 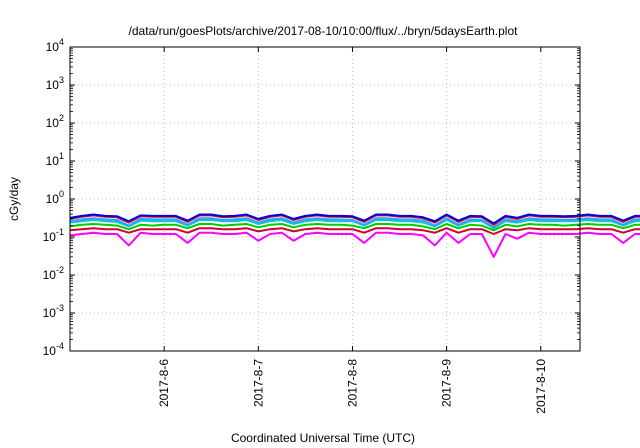 I want to click on series-group, so click(x=354, y=235).